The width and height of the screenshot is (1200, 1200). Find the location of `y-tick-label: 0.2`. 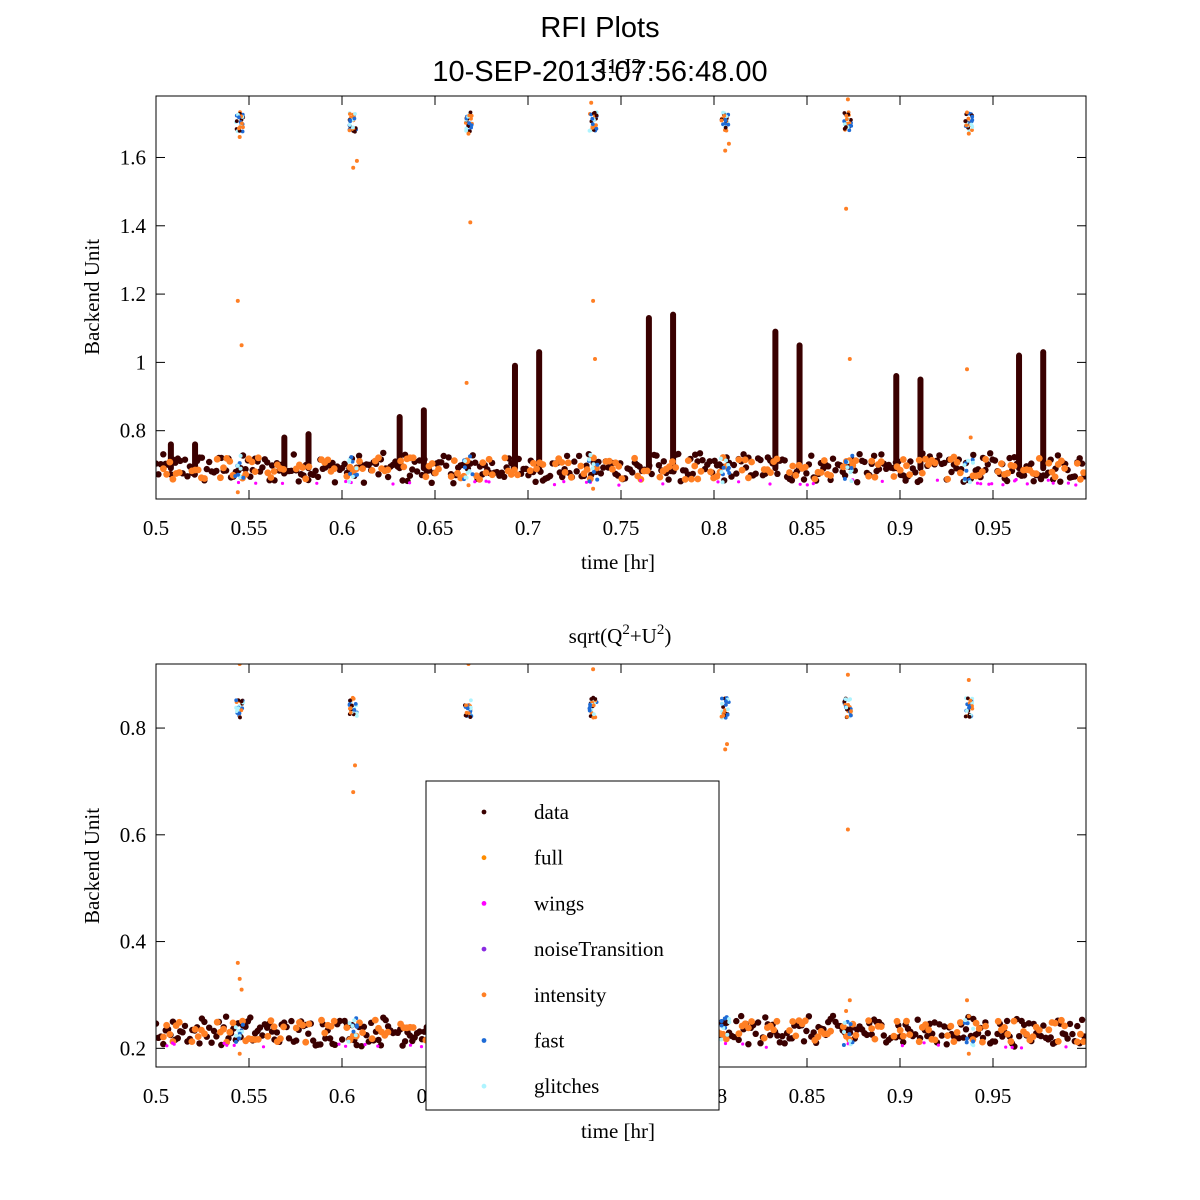

y-tick-label: 0.2 is located at coordinates (133, 1048).